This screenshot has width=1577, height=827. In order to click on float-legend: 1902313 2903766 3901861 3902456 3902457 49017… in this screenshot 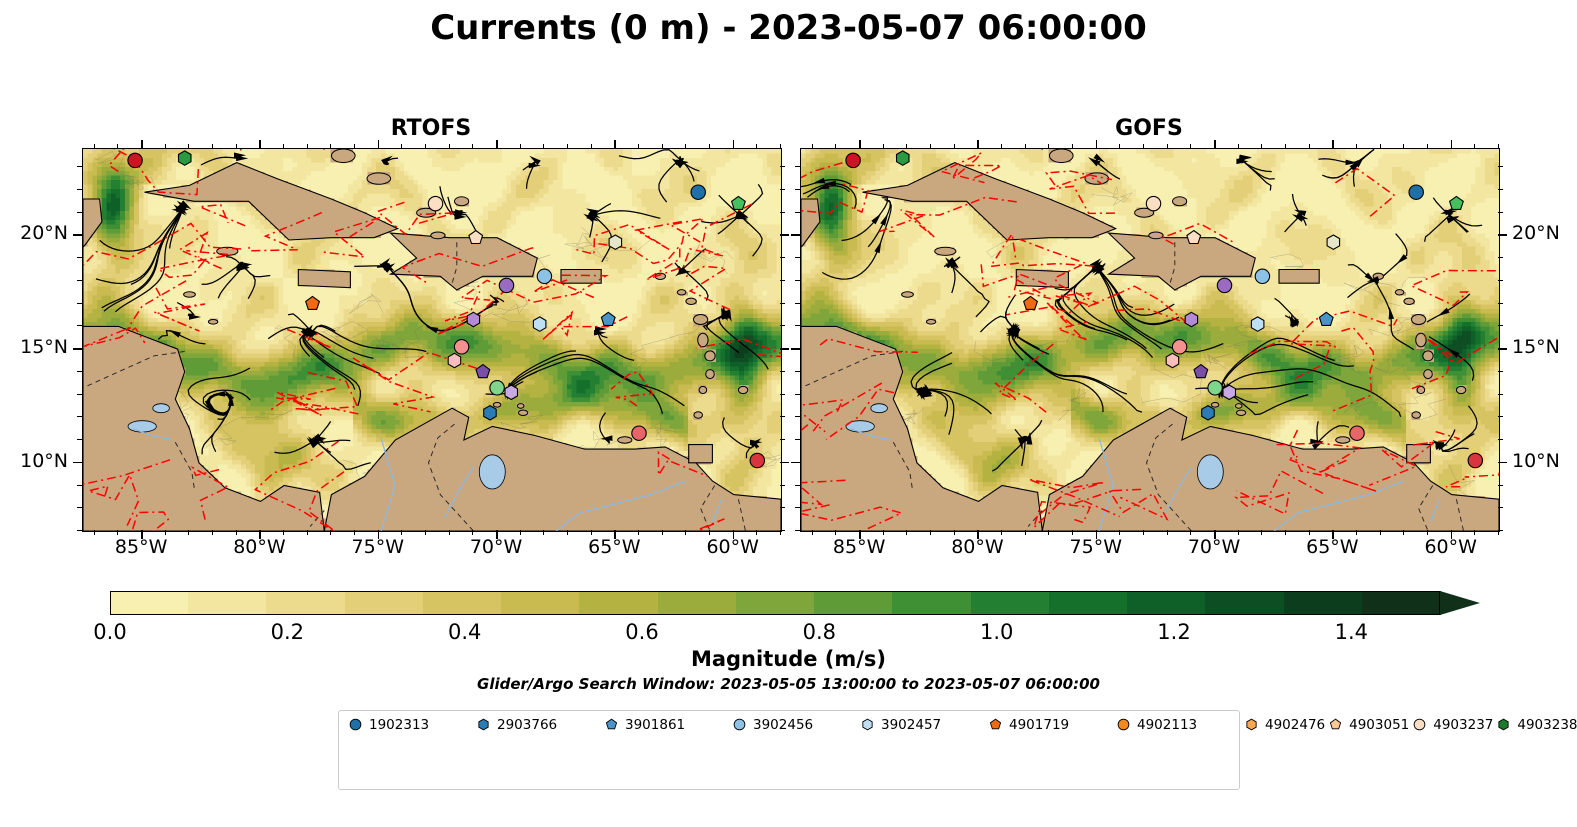, I will do `click(957, 750)`.